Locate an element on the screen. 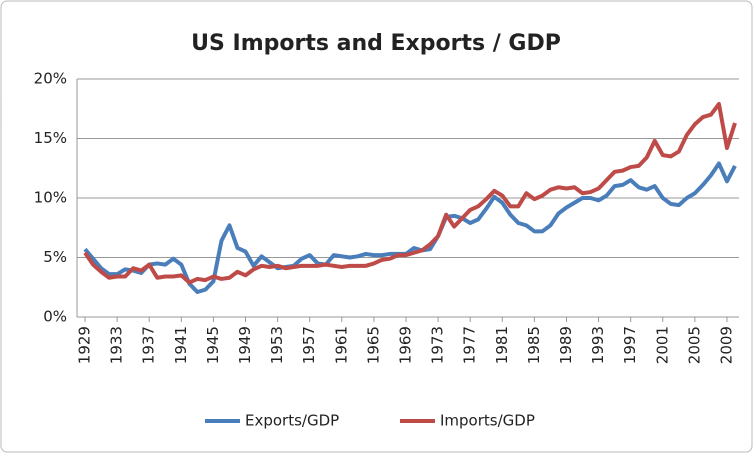 The image size is (754, 454). y-tick-label: 15% is located at coordinates (50, 138).